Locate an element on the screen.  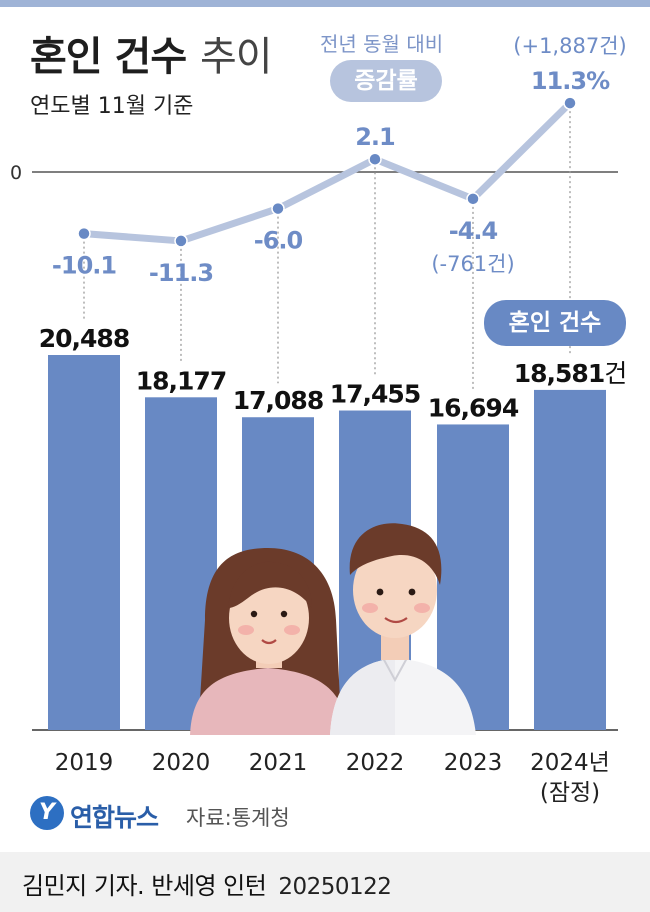
rate-line is located at coordinates (327, 172).